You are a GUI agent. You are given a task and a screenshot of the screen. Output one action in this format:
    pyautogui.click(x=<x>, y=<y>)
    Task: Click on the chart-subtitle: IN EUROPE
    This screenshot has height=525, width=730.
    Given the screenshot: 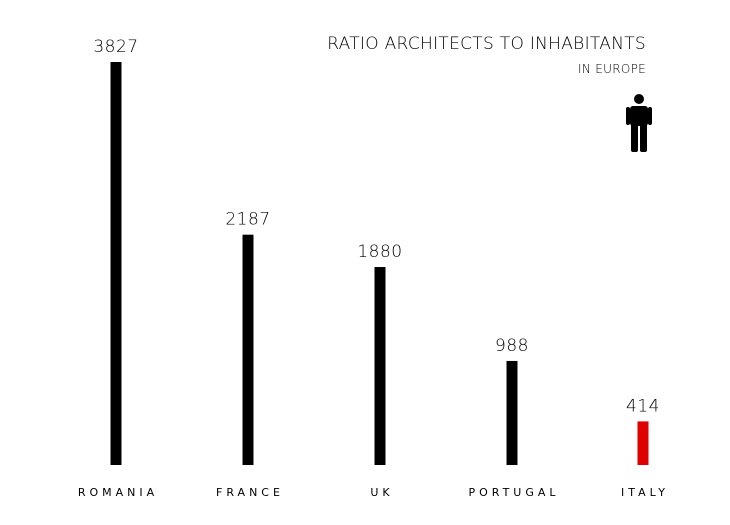 What is the action you would take?
    pyautogui.click(x=612, y=69)
    